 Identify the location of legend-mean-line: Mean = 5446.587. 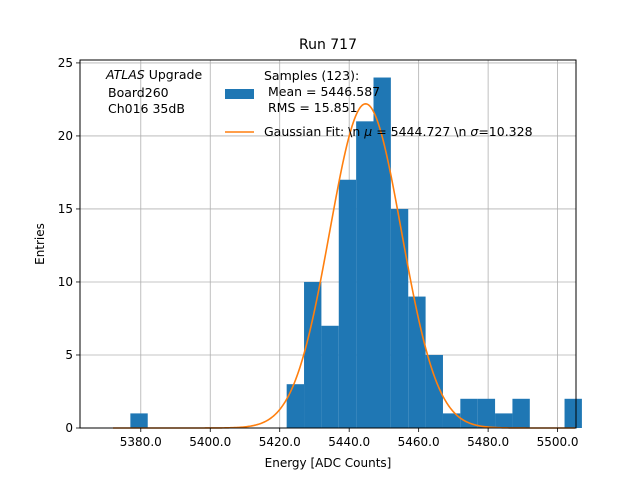
(322, 91).